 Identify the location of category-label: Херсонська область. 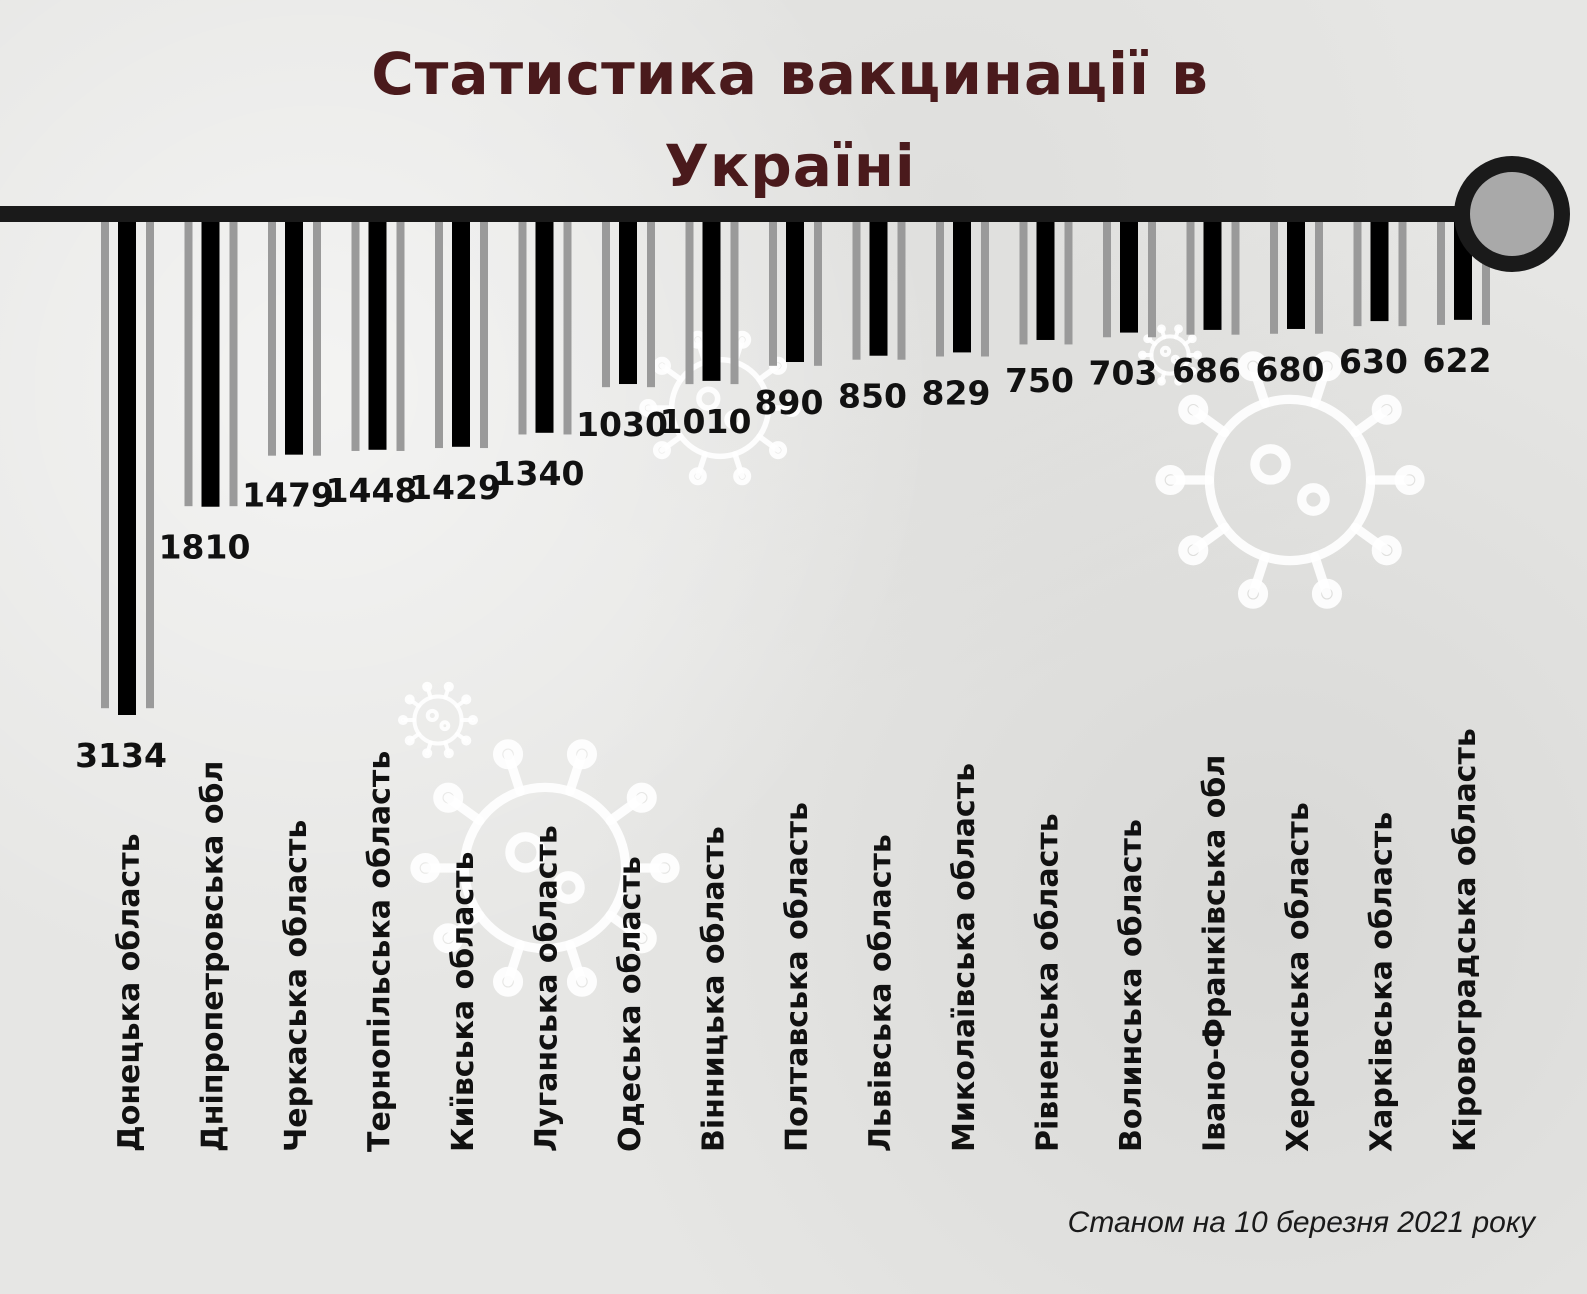
(1298, 977).